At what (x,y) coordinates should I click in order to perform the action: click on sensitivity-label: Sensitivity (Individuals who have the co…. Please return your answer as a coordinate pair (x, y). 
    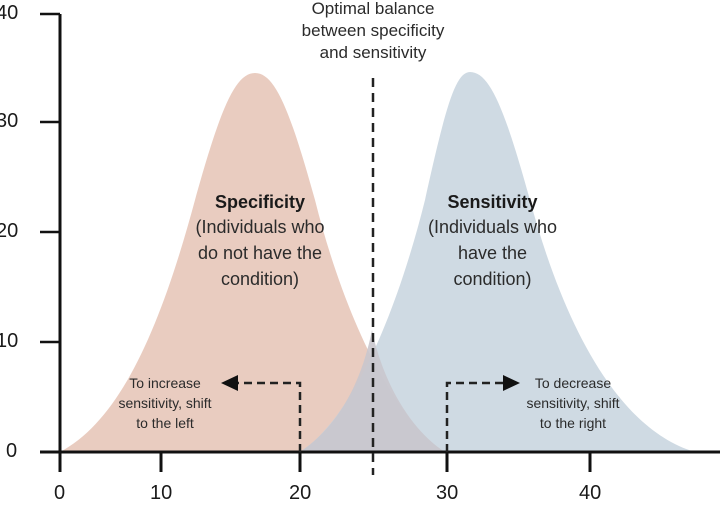
    Looking at the image, I should click on (492, 241).